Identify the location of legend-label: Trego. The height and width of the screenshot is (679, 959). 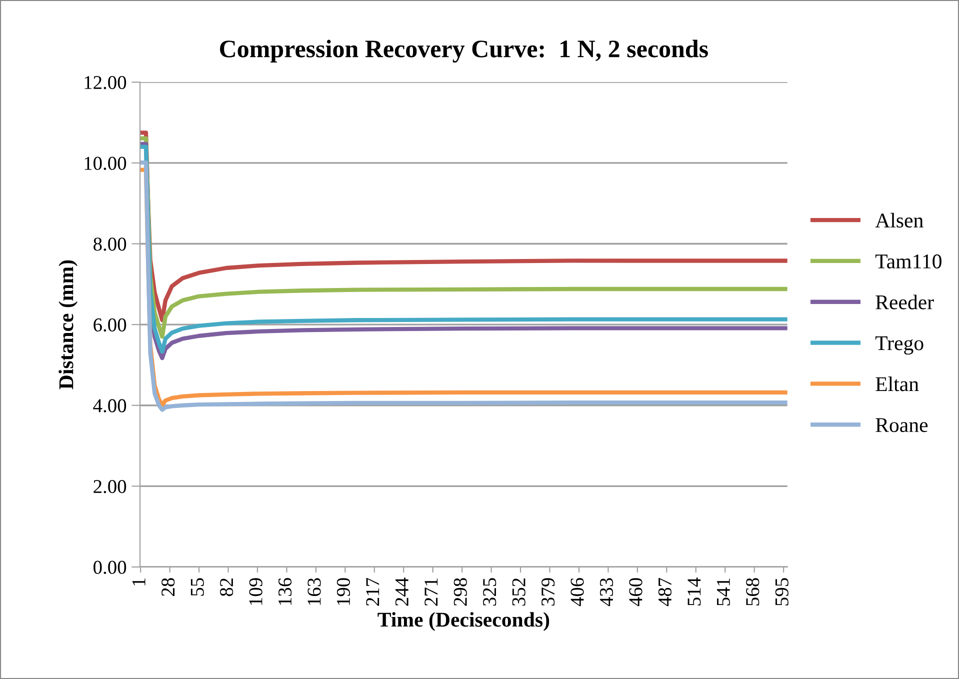
(899, 345).